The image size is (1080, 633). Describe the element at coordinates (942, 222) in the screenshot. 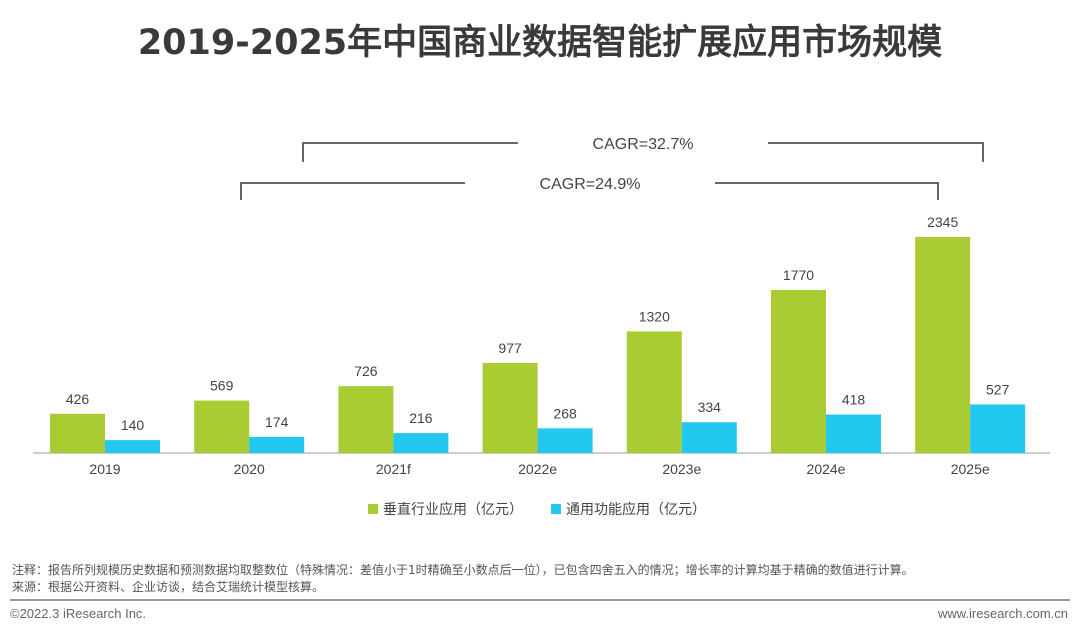

I see `data-label: 2345` at that location.